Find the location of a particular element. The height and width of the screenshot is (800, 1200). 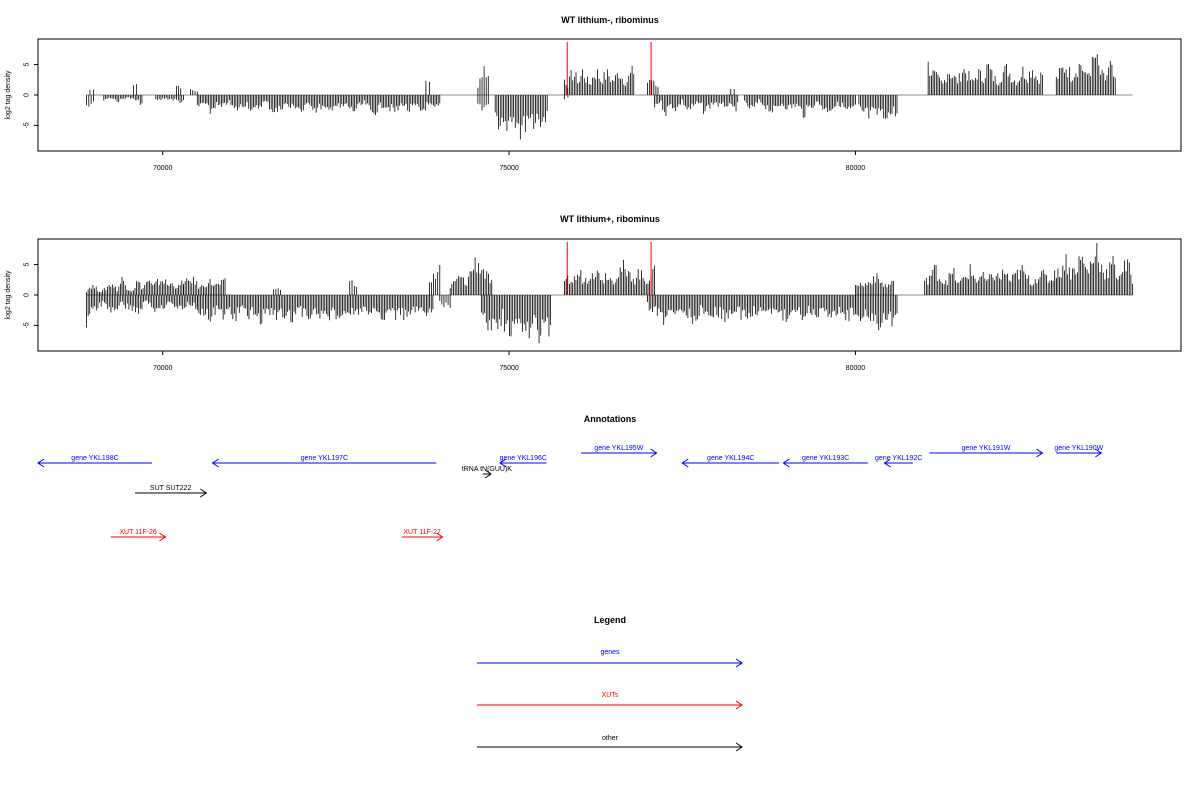

feature-gene-ykl198c: gene YKL198C is located at coordinates (94, 461).